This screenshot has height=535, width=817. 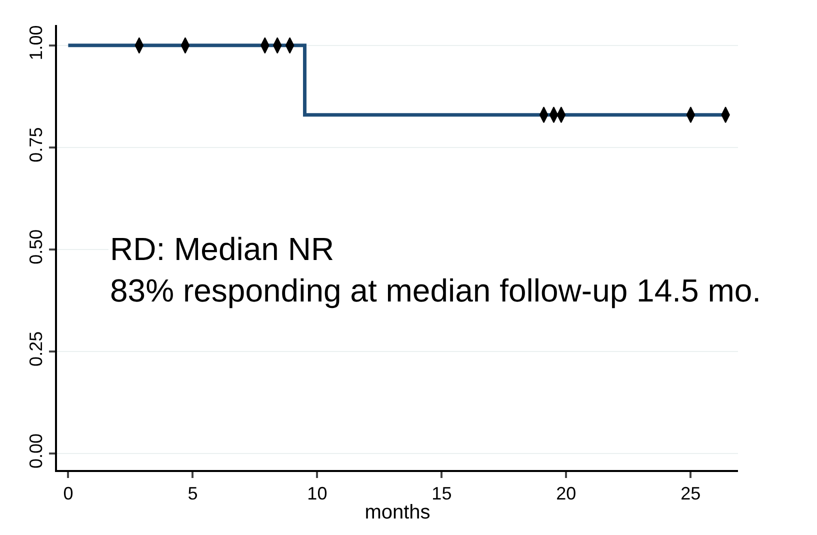 What do you see at coordinates (68, 494) in the screenshot?
I see `x-tick-label: 0` at bounding box center [68, 494].